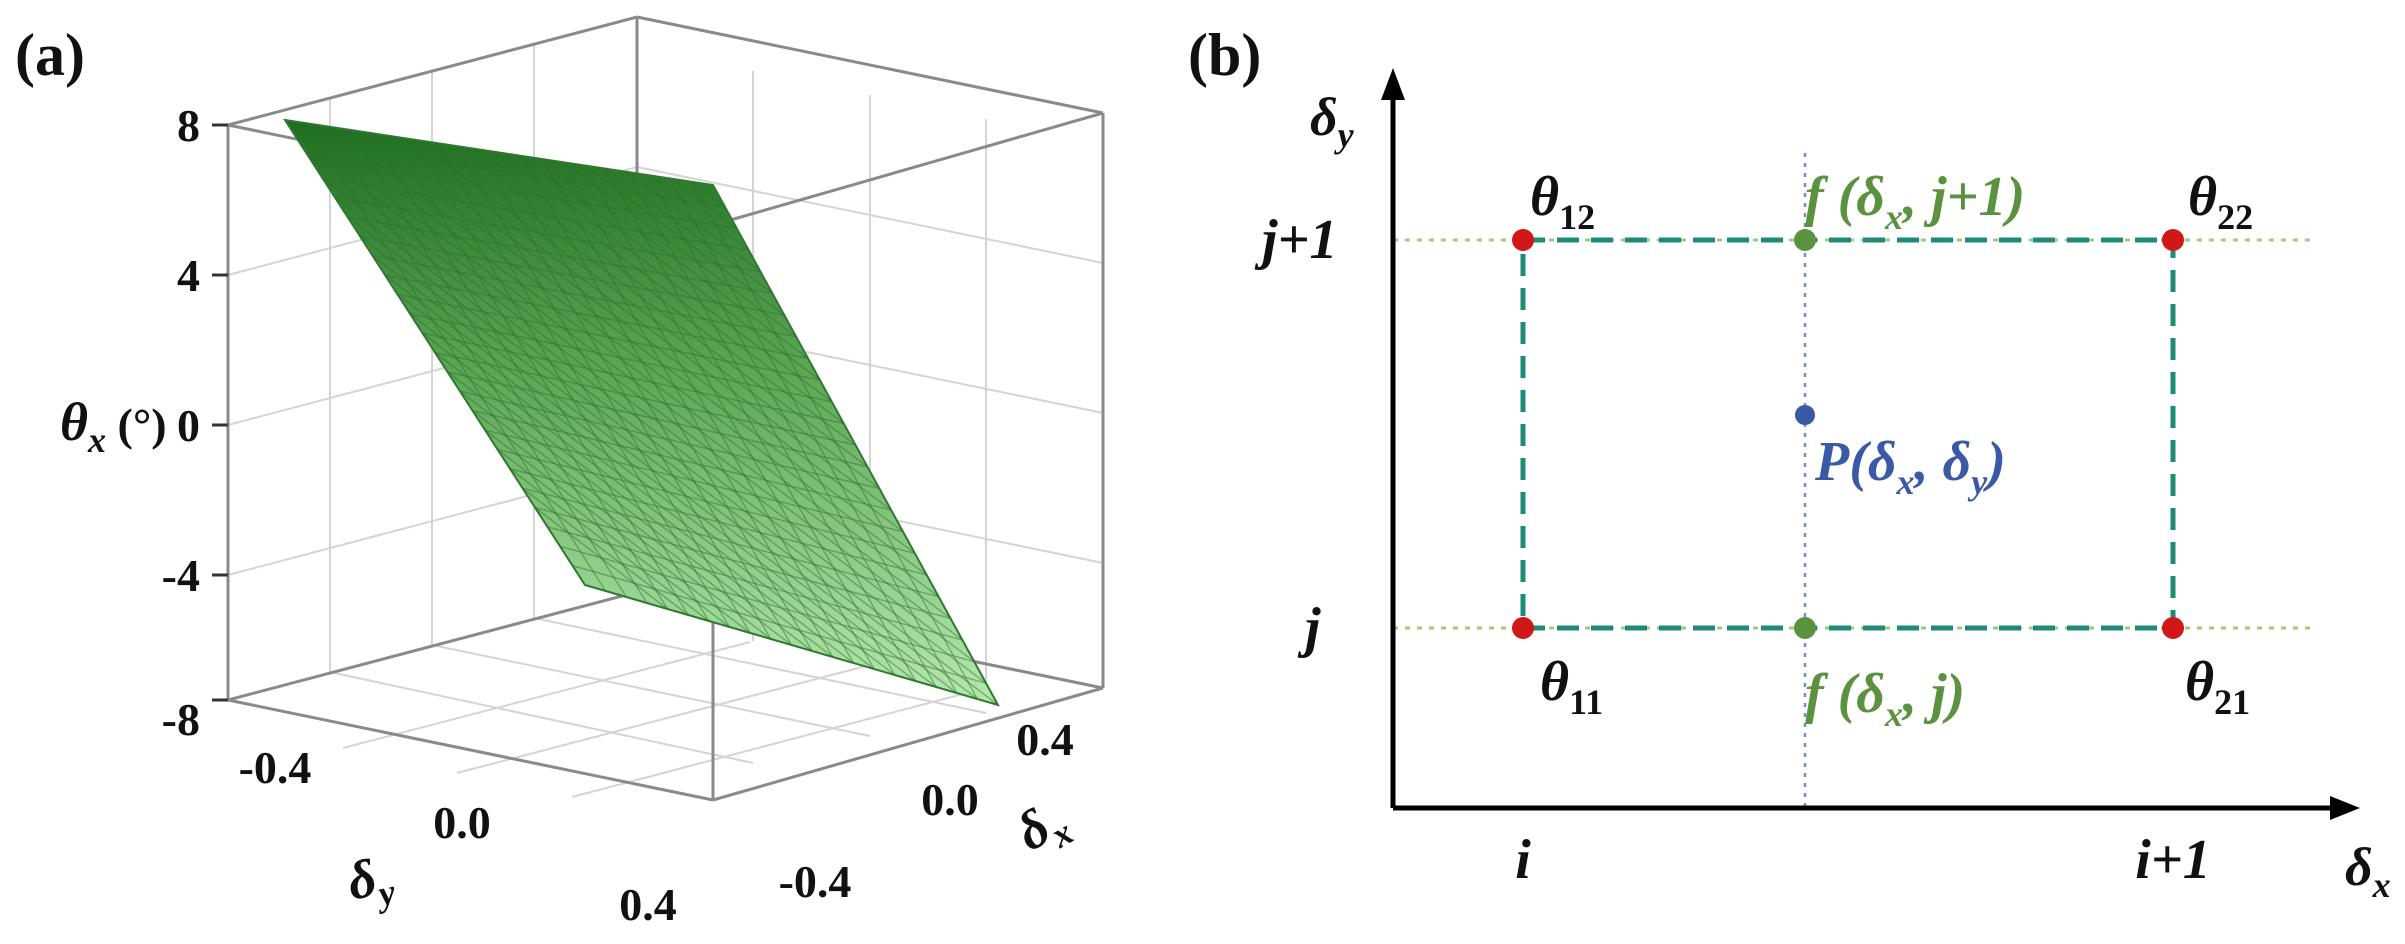 This screenshot has height=944, width=2405. What do you see at coordinates (1224, 55) in the screenshot?
I see `panel-b-label: (b)` at bounding box center [1224, 55].